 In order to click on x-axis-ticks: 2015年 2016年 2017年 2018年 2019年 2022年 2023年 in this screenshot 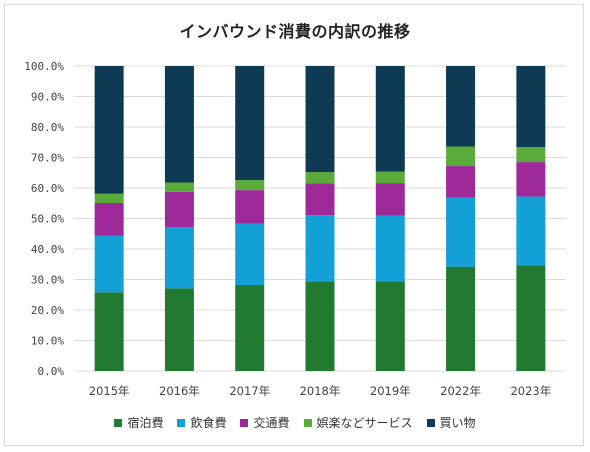, I will do `click(320, 391)`.